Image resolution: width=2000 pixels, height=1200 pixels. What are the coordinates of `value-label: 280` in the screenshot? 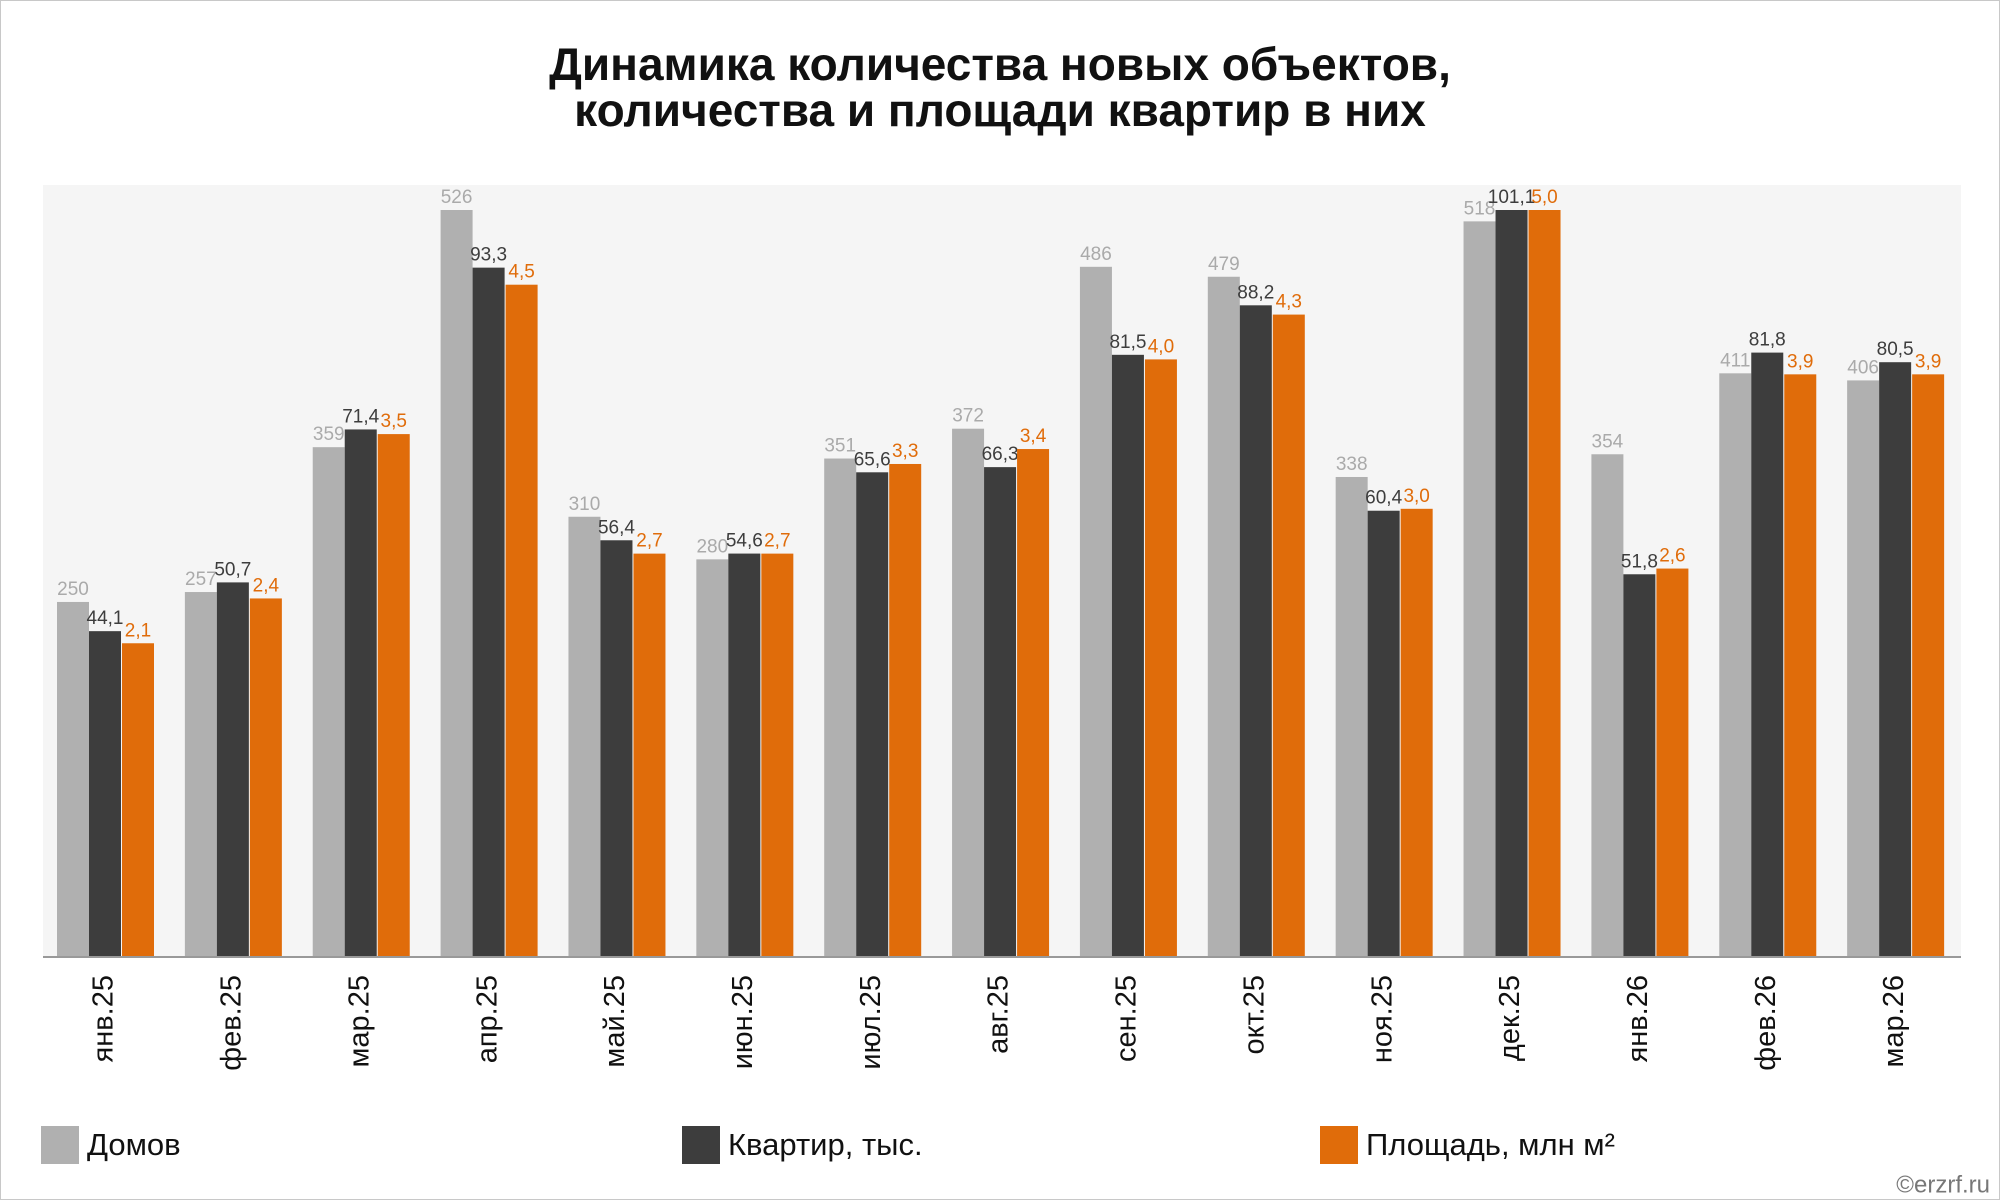 It's located at (712, 546).